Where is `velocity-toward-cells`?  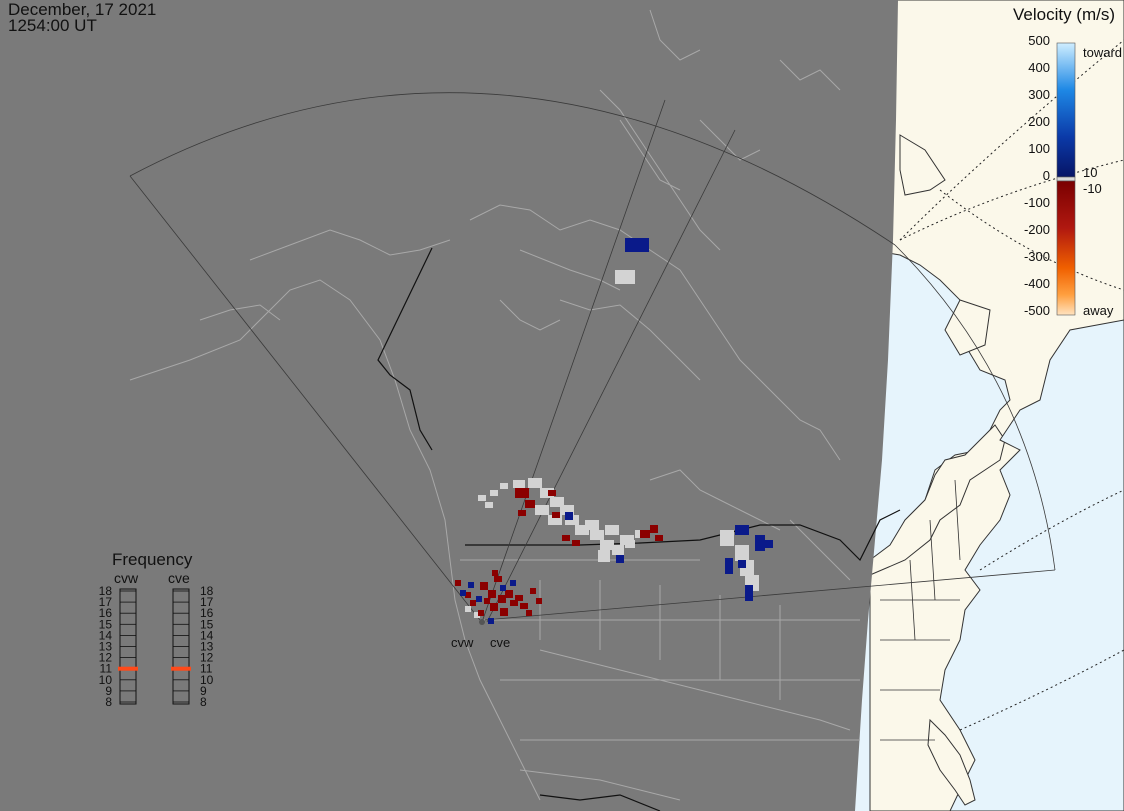
velocity-toward-cells is located at coordinates (616, 431).